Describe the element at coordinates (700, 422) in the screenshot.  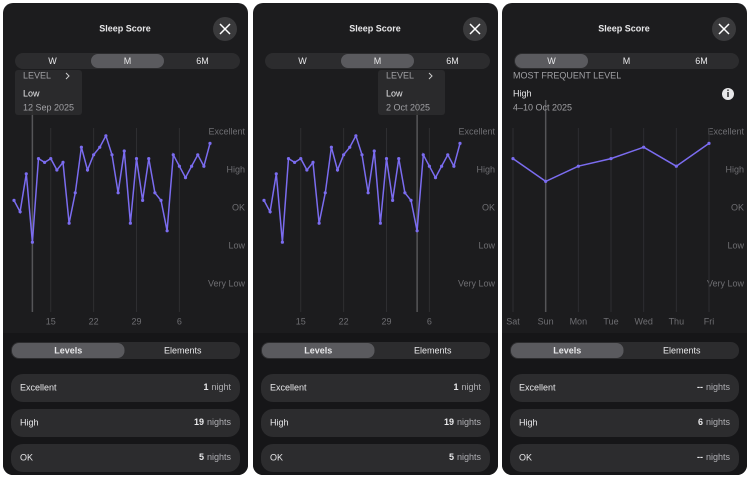
I see `row-count: 6` at that location.